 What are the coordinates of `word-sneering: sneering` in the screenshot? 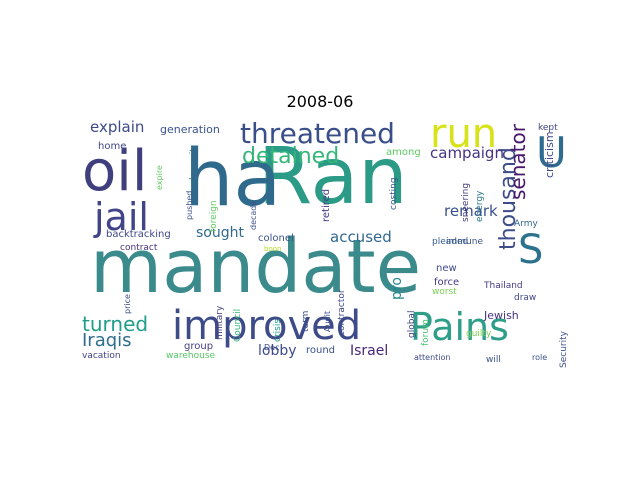 It's located at (466, 202).